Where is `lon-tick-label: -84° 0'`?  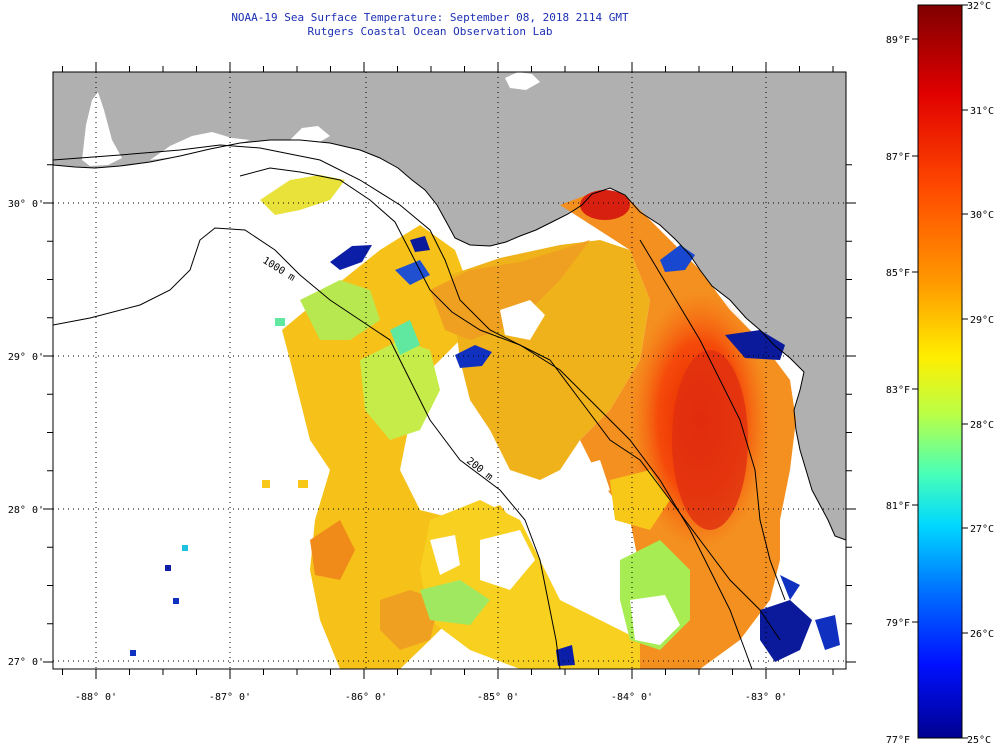
lon-tick-label: -84° 0' is located at coordinates (632, 697).